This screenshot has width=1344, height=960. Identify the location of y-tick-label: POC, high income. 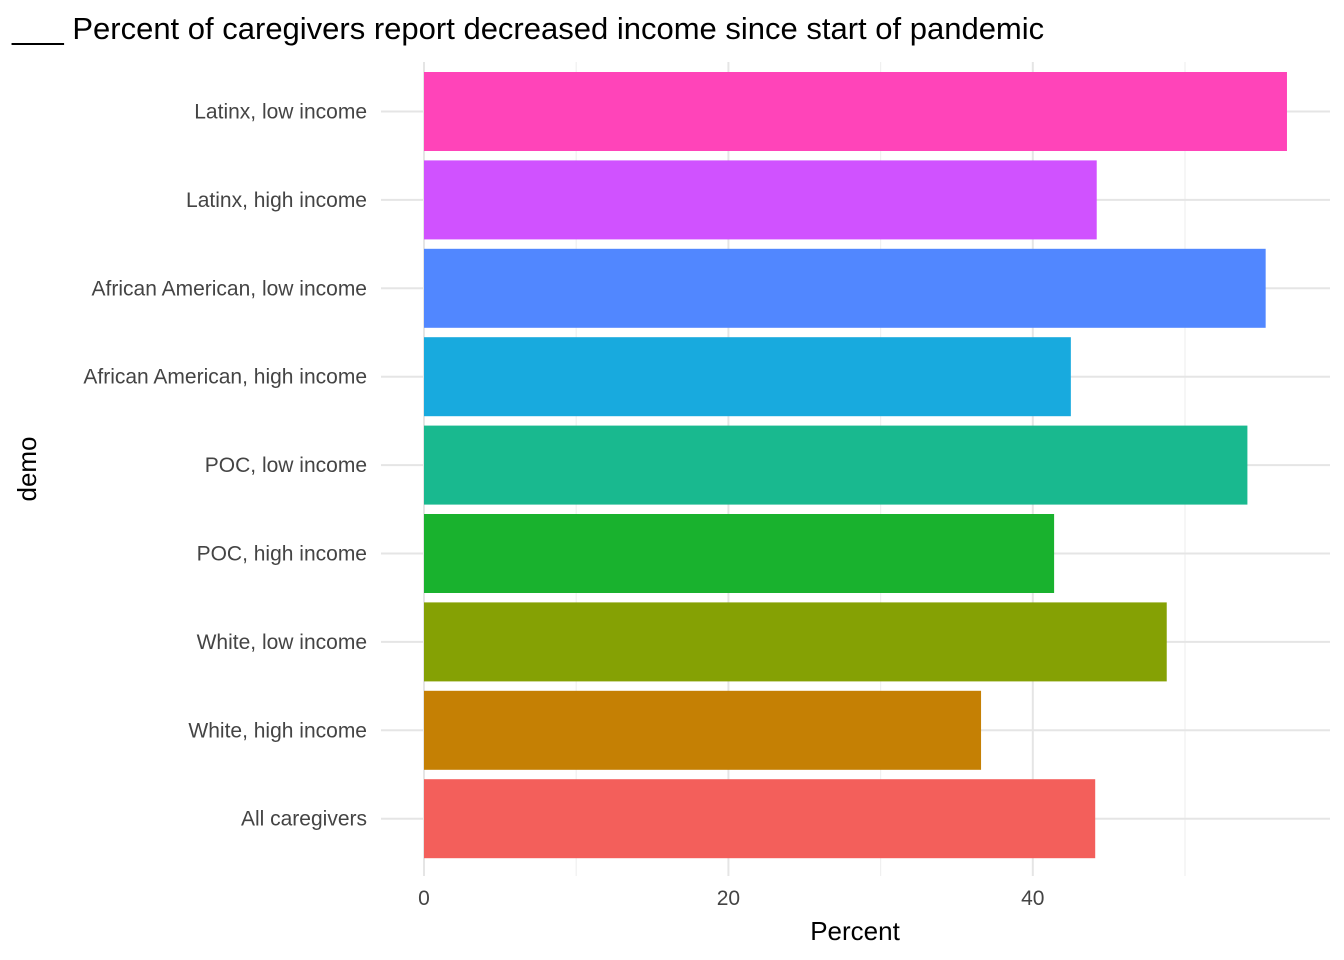
(282, 554).